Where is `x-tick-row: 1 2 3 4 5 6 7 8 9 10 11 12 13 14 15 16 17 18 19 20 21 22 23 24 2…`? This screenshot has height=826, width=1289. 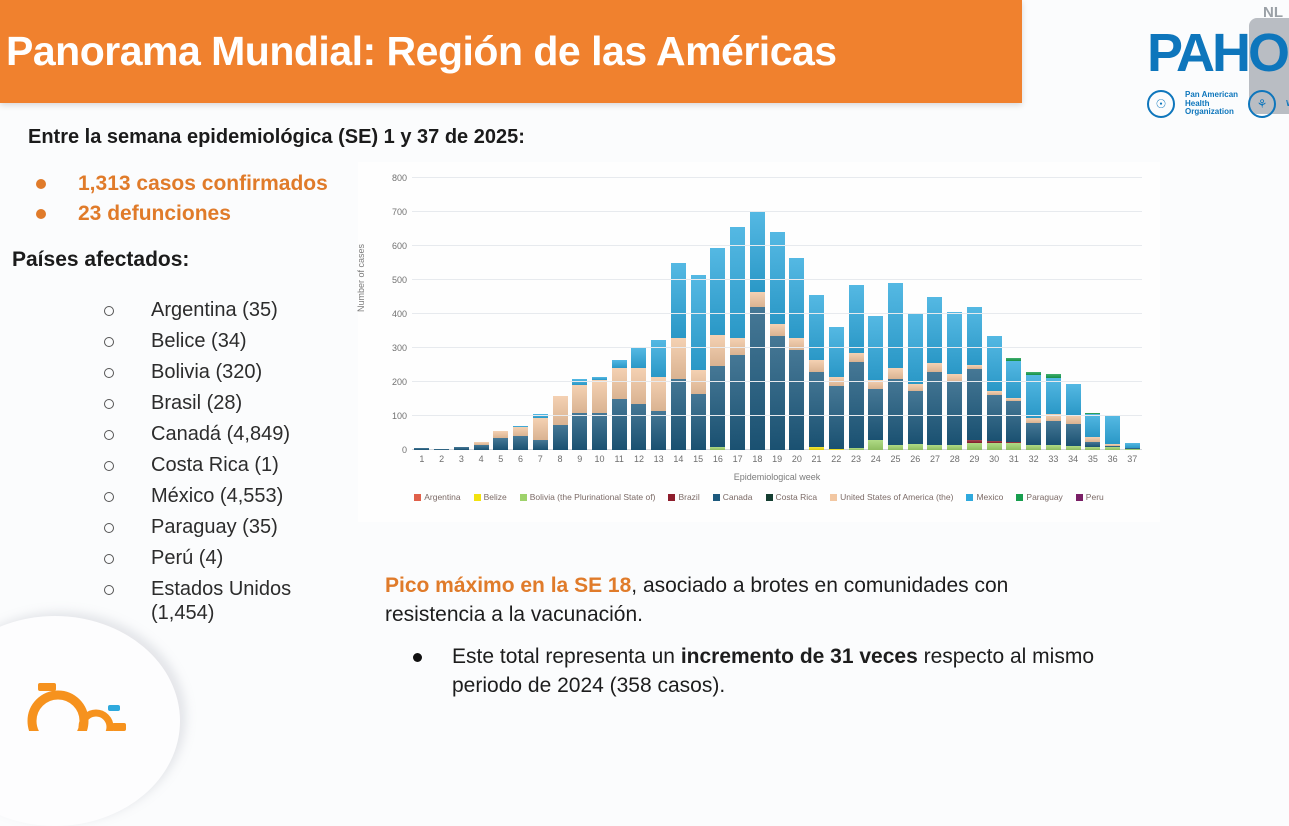 x-tick-row: 1 2 3 4 5 6 7 8 9 10 11 12 13 14 15 16 17 18 19 20 21 22 23 24 2… is located at coordinates (777, 459).